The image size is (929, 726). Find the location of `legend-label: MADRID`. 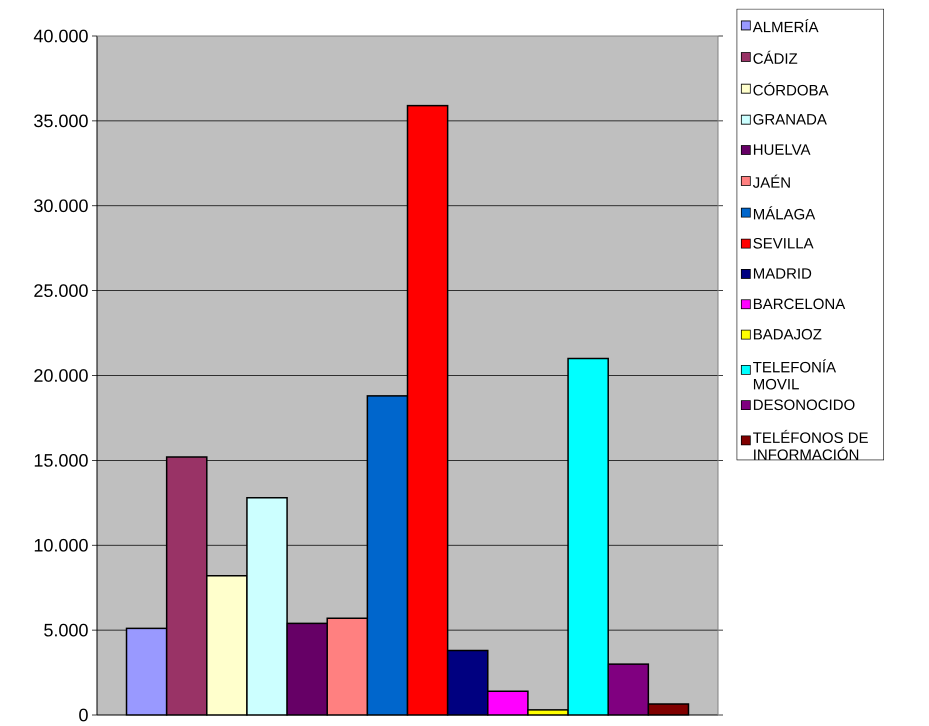

legend-label: MADRID is located at coordinates (783, 273).